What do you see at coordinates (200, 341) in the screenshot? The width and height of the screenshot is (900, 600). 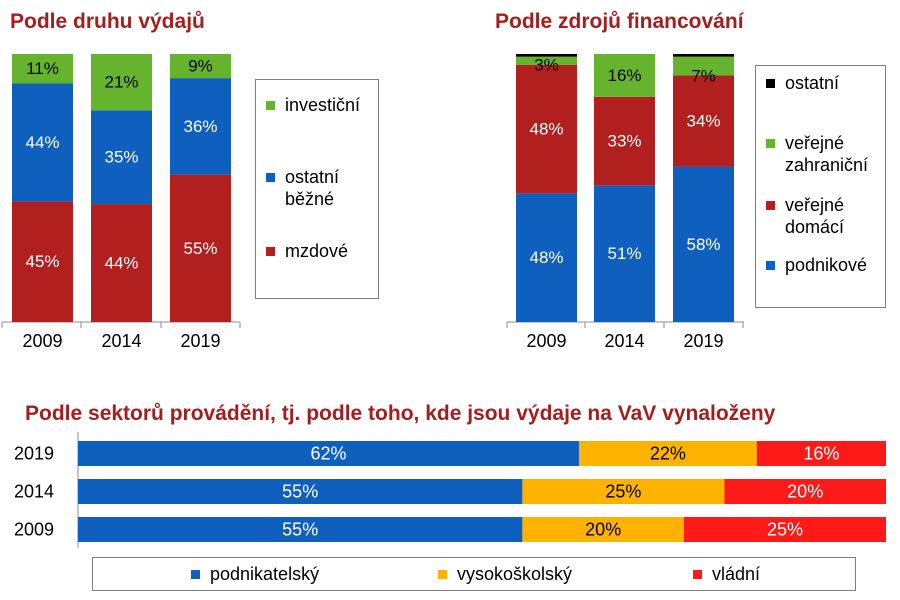 I see `chart1-xtick-2019: 2019` at bounding box center [200, 341].